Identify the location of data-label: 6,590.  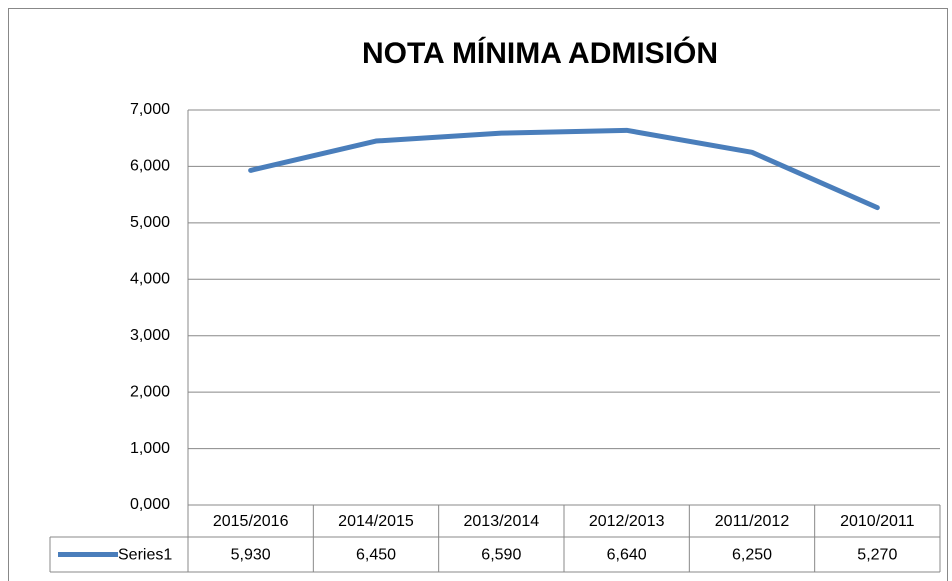
(501, 555).